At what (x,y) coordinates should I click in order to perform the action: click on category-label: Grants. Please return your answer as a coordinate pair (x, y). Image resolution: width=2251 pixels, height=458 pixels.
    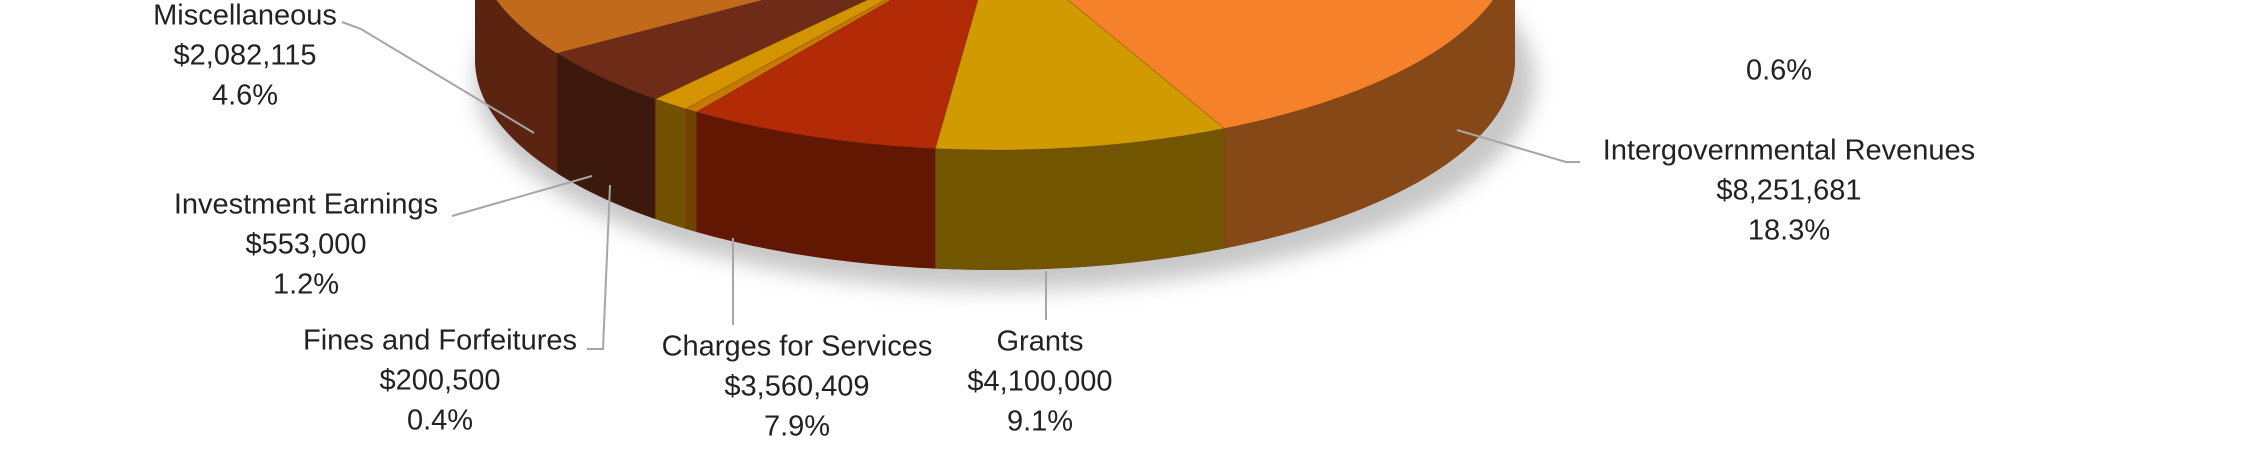
    Looking at the image, I should click on (1039, 342).